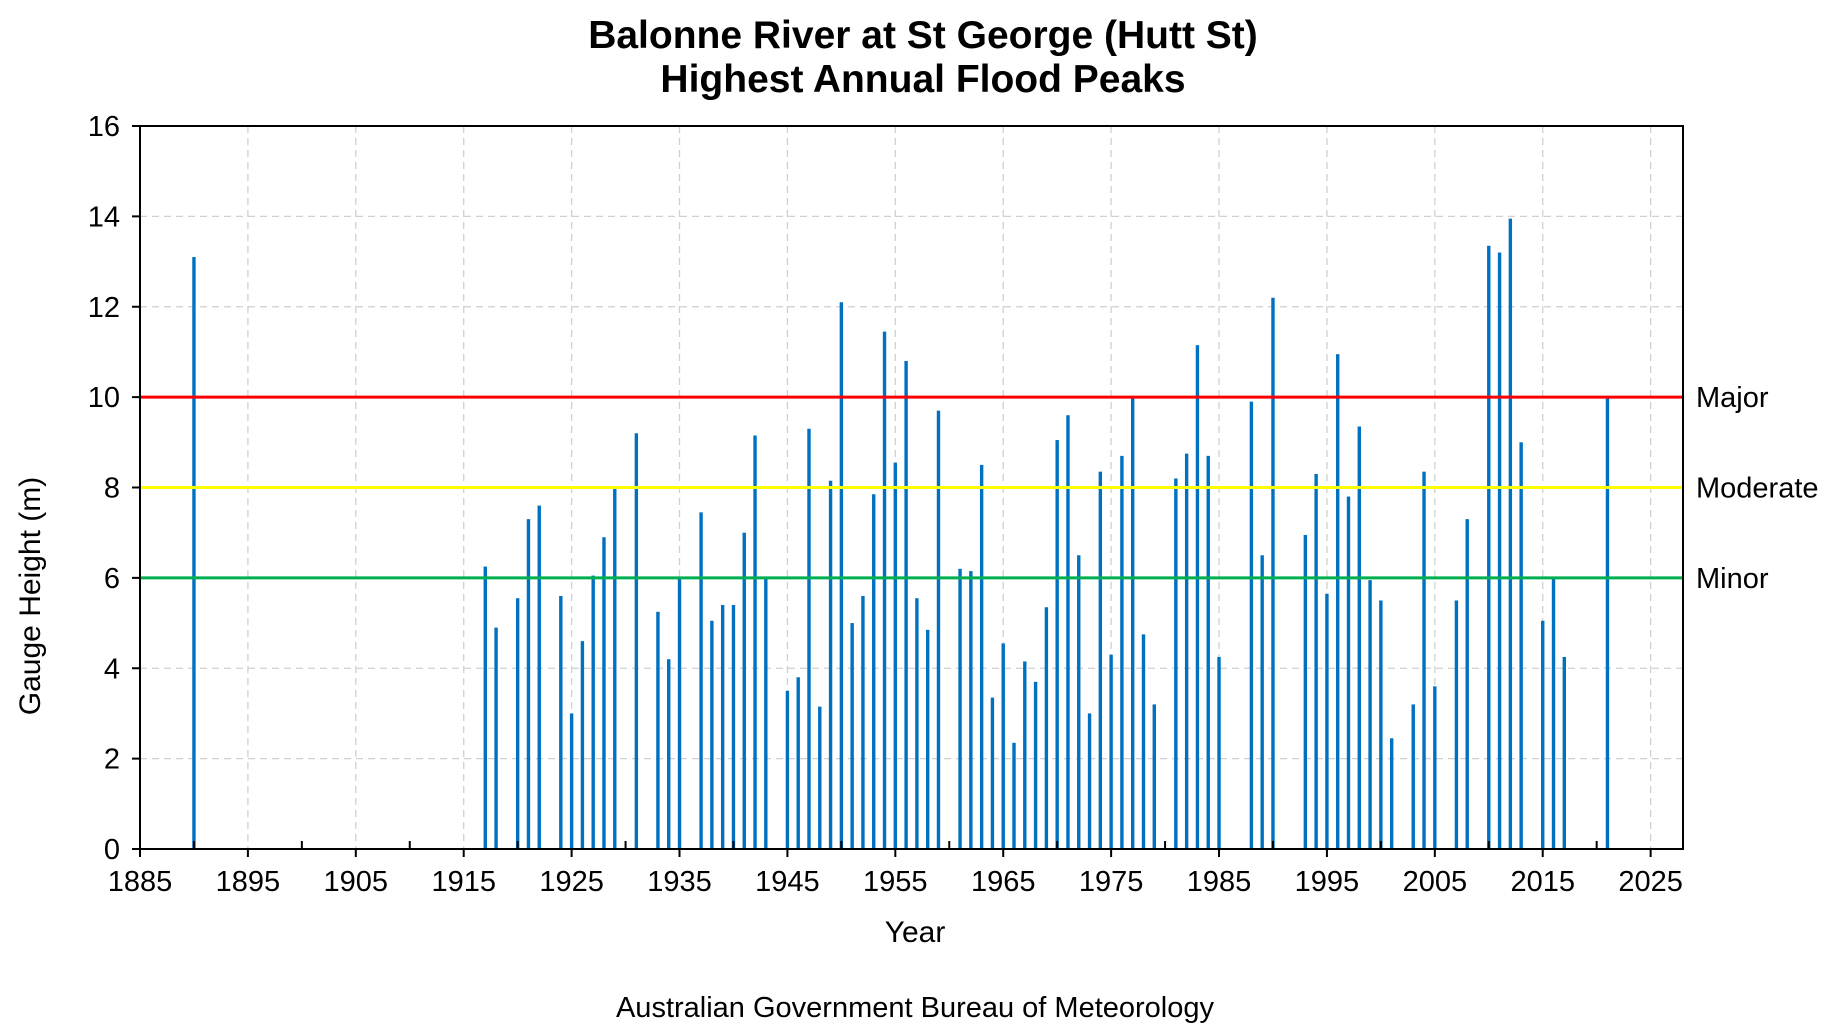 This screenshot has width=1829, height=1030. Describe the element at coordinates (863, 722) in the screenshot. I see `flood-peak-bar-1952` at that location.